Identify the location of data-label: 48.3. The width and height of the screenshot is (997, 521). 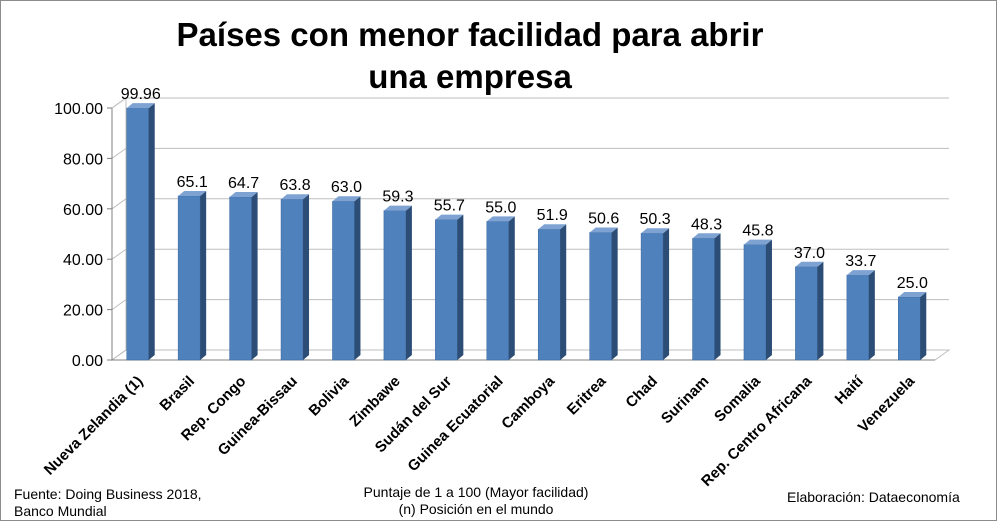
(706, 224).